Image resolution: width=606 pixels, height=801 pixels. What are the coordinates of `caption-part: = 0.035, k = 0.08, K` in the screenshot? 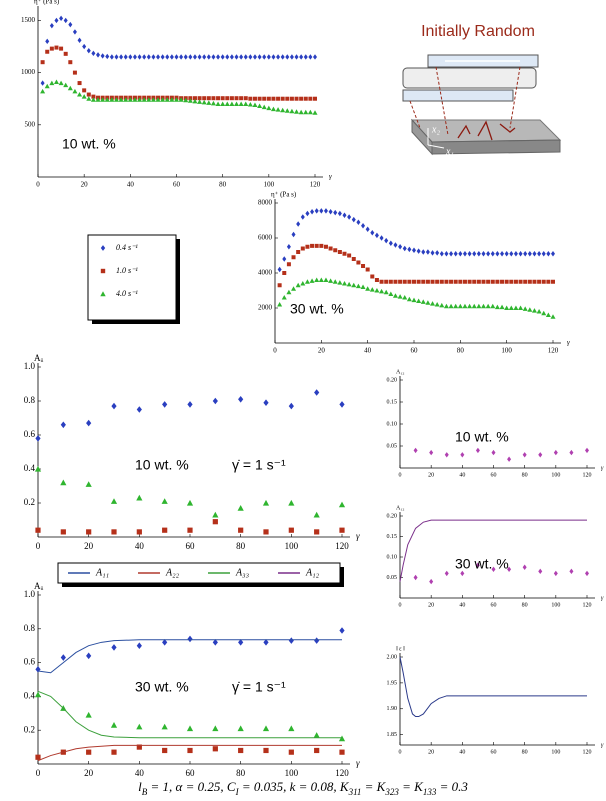 It's located at (294, 786).